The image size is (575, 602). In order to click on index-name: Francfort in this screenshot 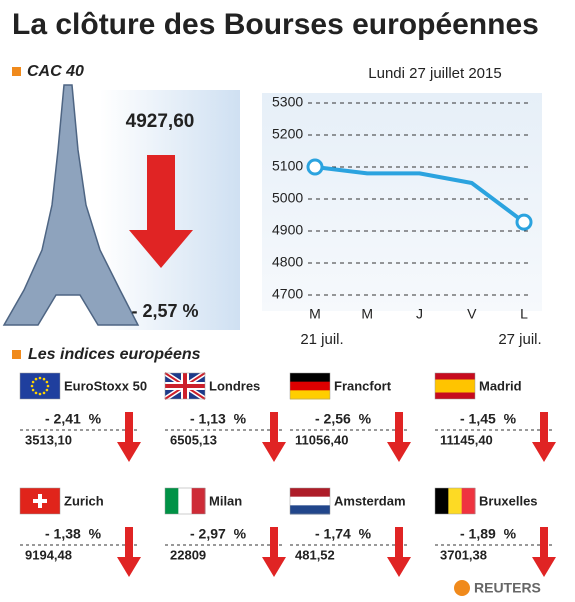, I will do `click(363, 385)`.